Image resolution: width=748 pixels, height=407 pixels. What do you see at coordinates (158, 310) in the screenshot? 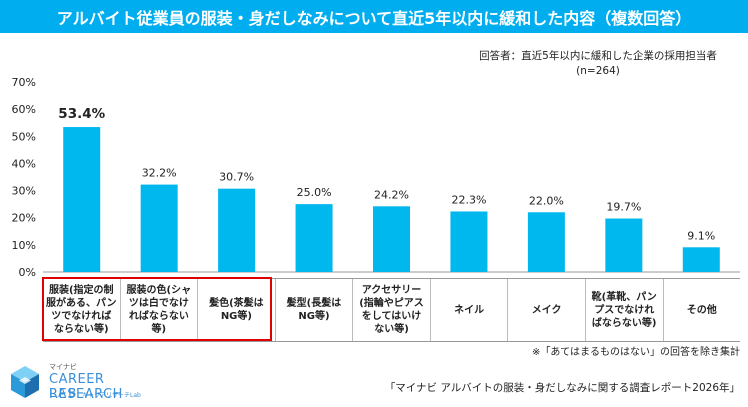
I see `category-label: 服装の色(シャ ツは白でなけ ればならない 等)` at bounding box center [158, 310].